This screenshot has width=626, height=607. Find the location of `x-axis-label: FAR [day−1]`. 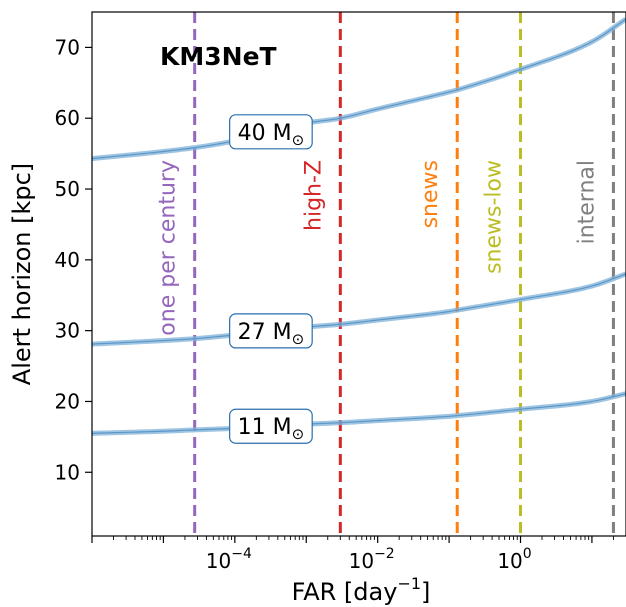

x-axis-label: FAR [day−1] is located at coordinates (361, 590).